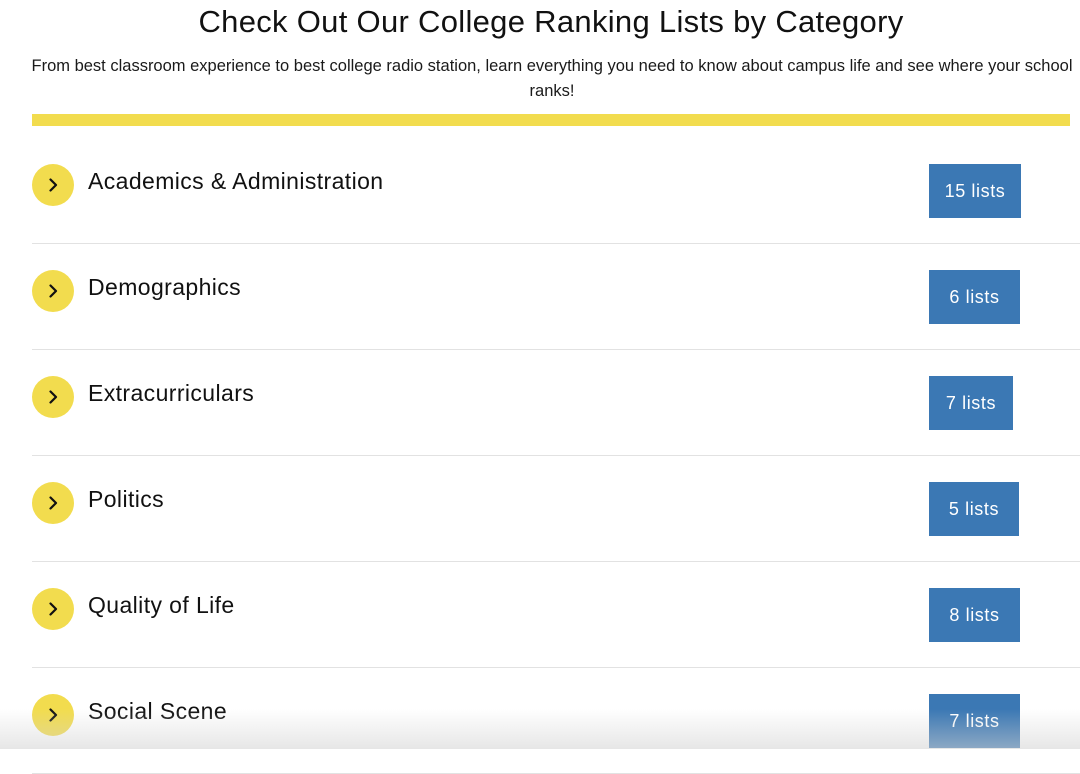  Describe the element at coordinates (126, 499) in the screenshot. I see `category-label: Politics` at that location.